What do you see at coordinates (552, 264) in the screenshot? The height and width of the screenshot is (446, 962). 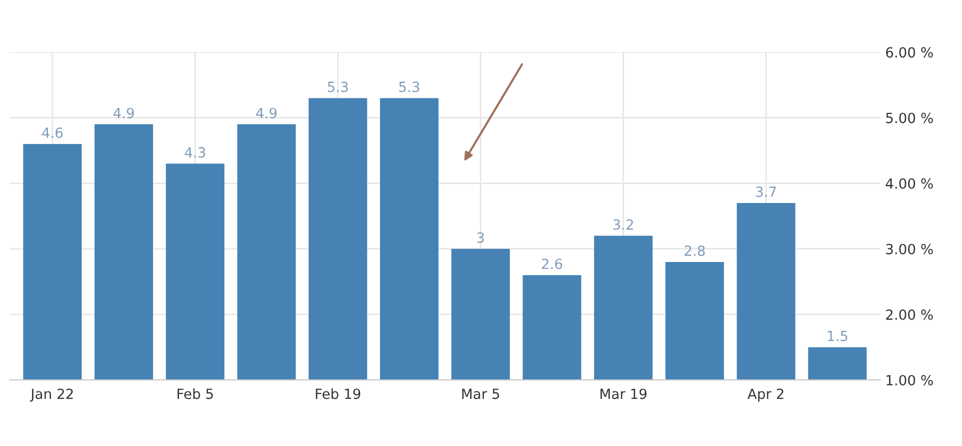 I see `data-label: 2.6` at bounding box center [552, 264].